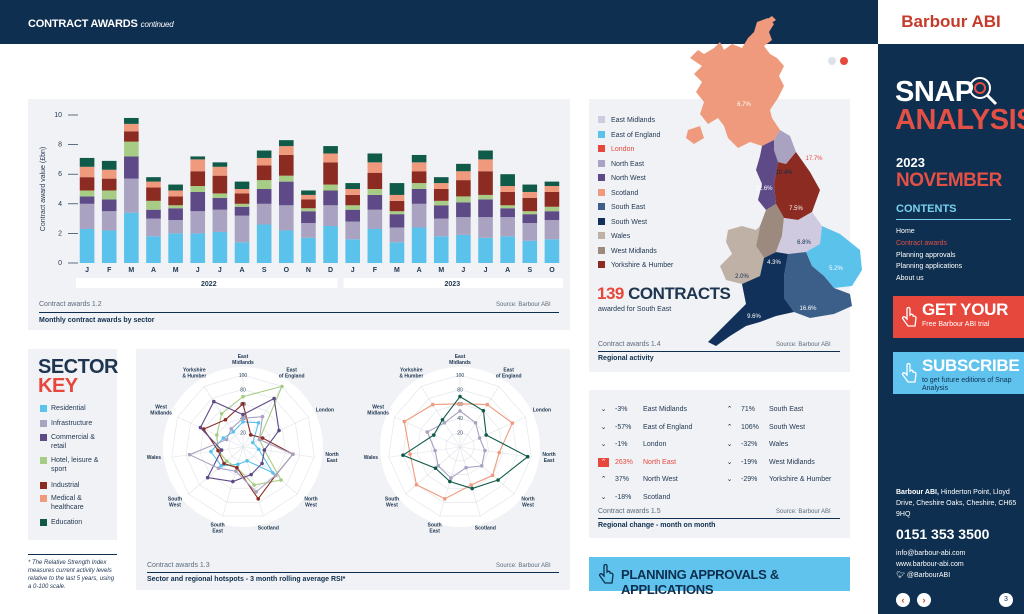  I want to click on map-label-west-midlands: 4.3%, so click(774, 263).